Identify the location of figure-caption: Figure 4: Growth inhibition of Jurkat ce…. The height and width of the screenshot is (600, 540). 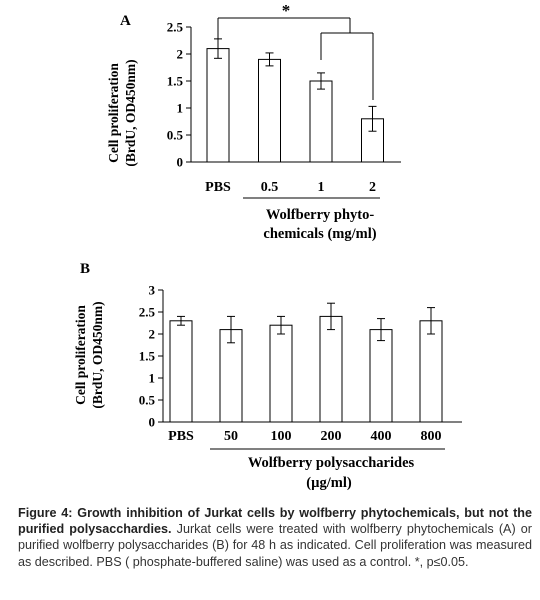
(275, 537).